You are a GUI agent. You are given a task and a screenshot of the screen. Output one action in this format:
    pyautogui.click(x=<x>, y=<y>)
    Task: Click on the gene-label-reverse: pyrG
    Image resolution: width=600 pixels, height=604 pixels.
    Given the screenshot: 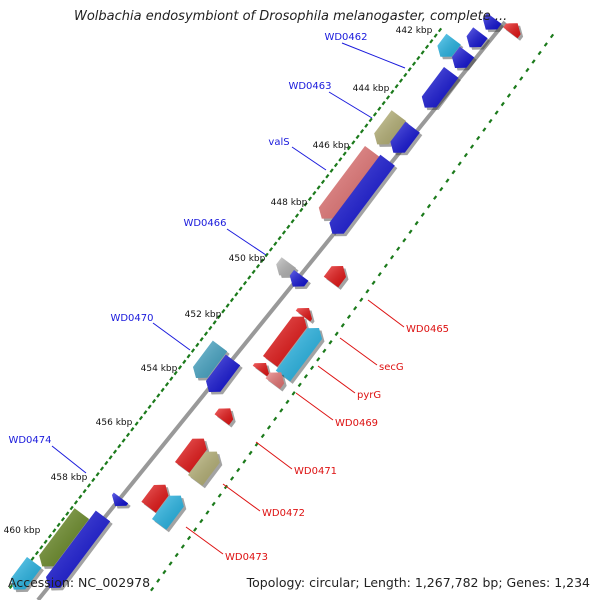 What is the action you would take?
    pyautogui.click(x=369, y=395)
    